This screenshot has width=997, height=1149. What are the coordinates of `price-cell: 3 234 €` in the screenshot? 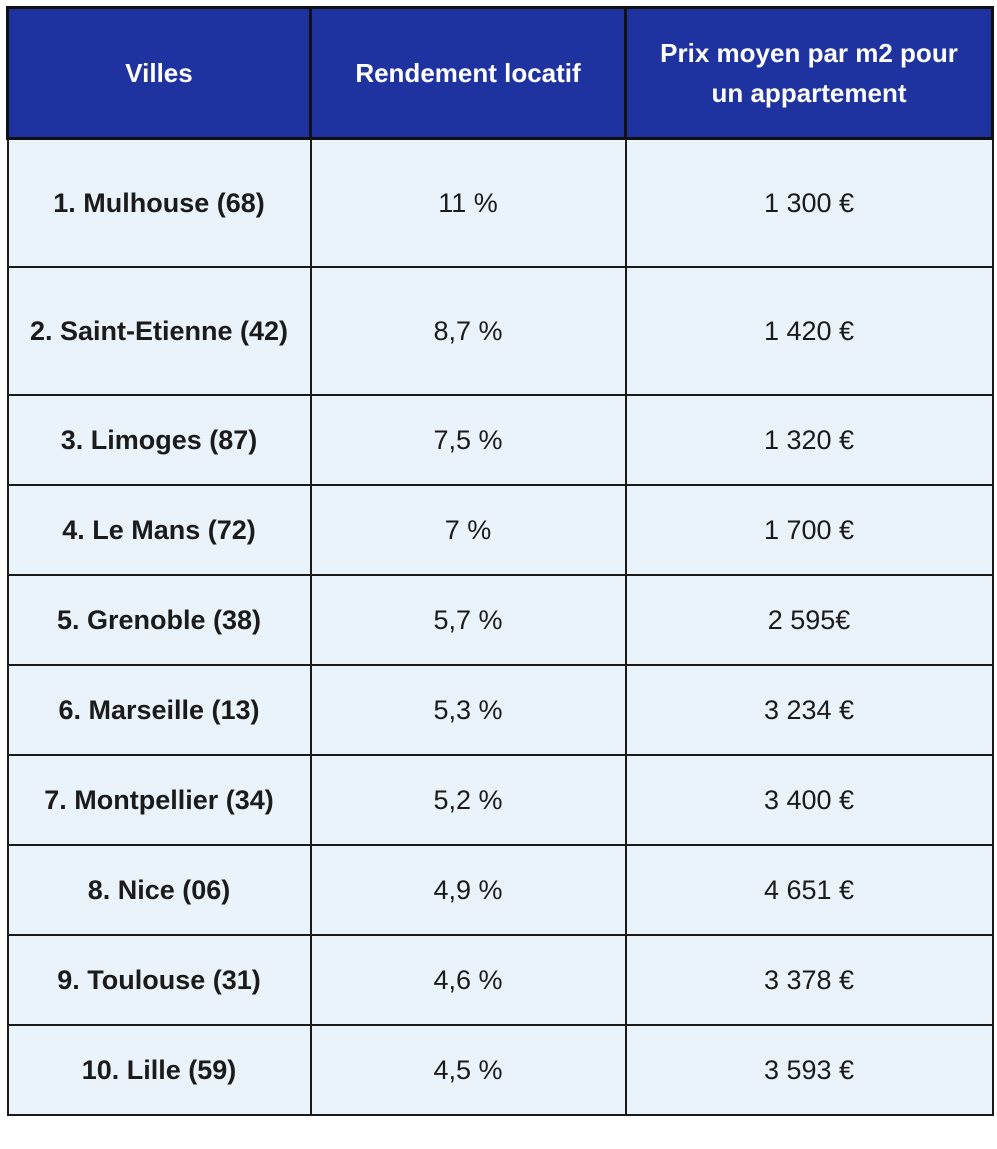 It's located at (809, 710).